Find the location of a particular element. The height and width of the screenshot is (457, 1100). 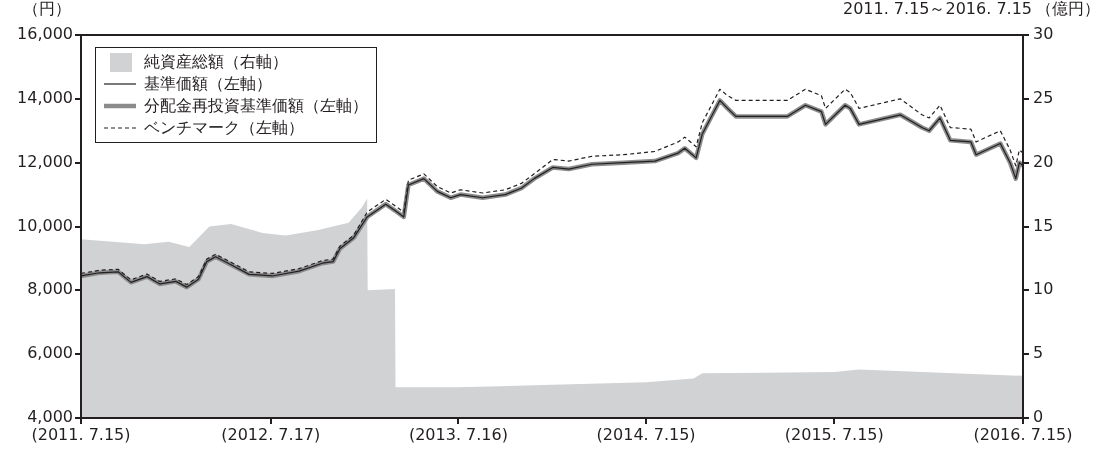

y-axis-title: （円） is located at coordinates (47, 9).